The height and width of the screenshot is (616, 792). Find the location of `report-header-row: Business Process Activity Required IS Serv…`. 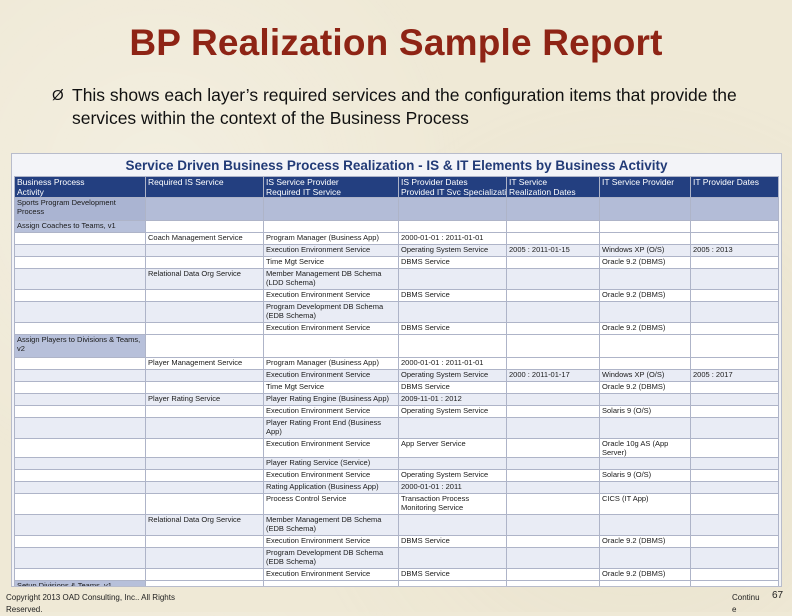

report-header-row: Business Process Activity Required IS Serv… is located at coordinates (396, 187).